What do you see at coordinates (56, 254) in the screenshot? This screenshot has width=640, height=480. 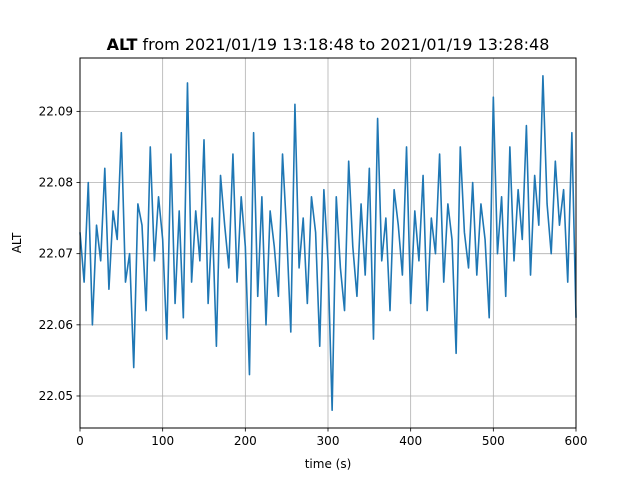 I see `y-tick-label: 22.07` at bounding box center [56, 254].